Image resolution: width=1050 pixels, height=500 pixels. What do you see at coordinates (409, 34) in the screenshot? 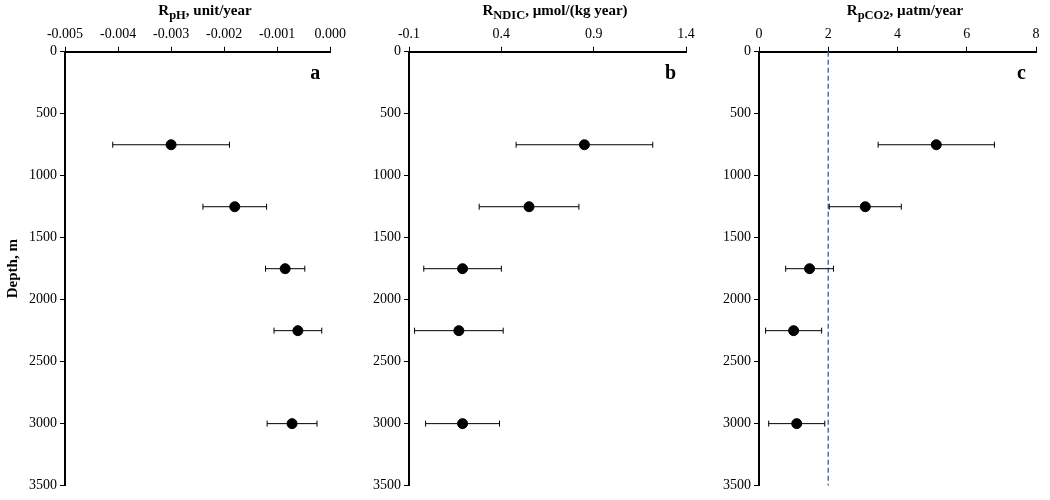
I see `x-tick-label: -0.1` at bounding box center [409, 34].